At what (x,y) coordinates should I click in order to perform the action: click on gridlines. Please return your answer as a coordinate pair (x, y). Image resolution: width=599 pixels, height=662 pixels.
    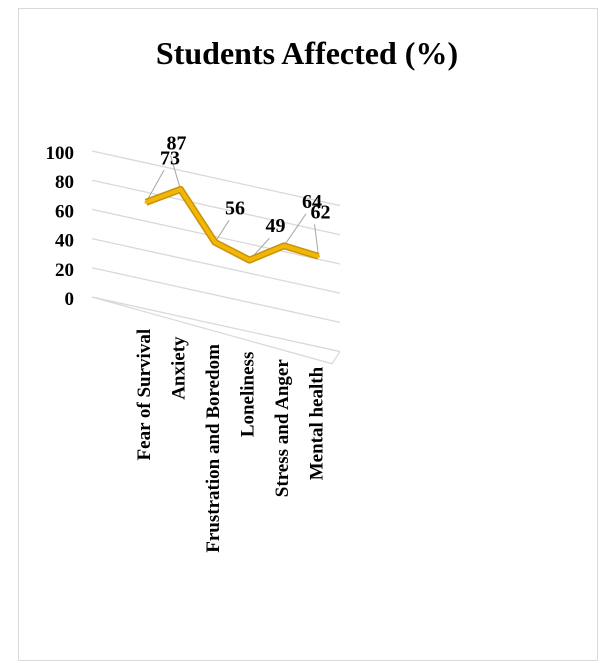
    Looking at the image, I should click on (216, 257).